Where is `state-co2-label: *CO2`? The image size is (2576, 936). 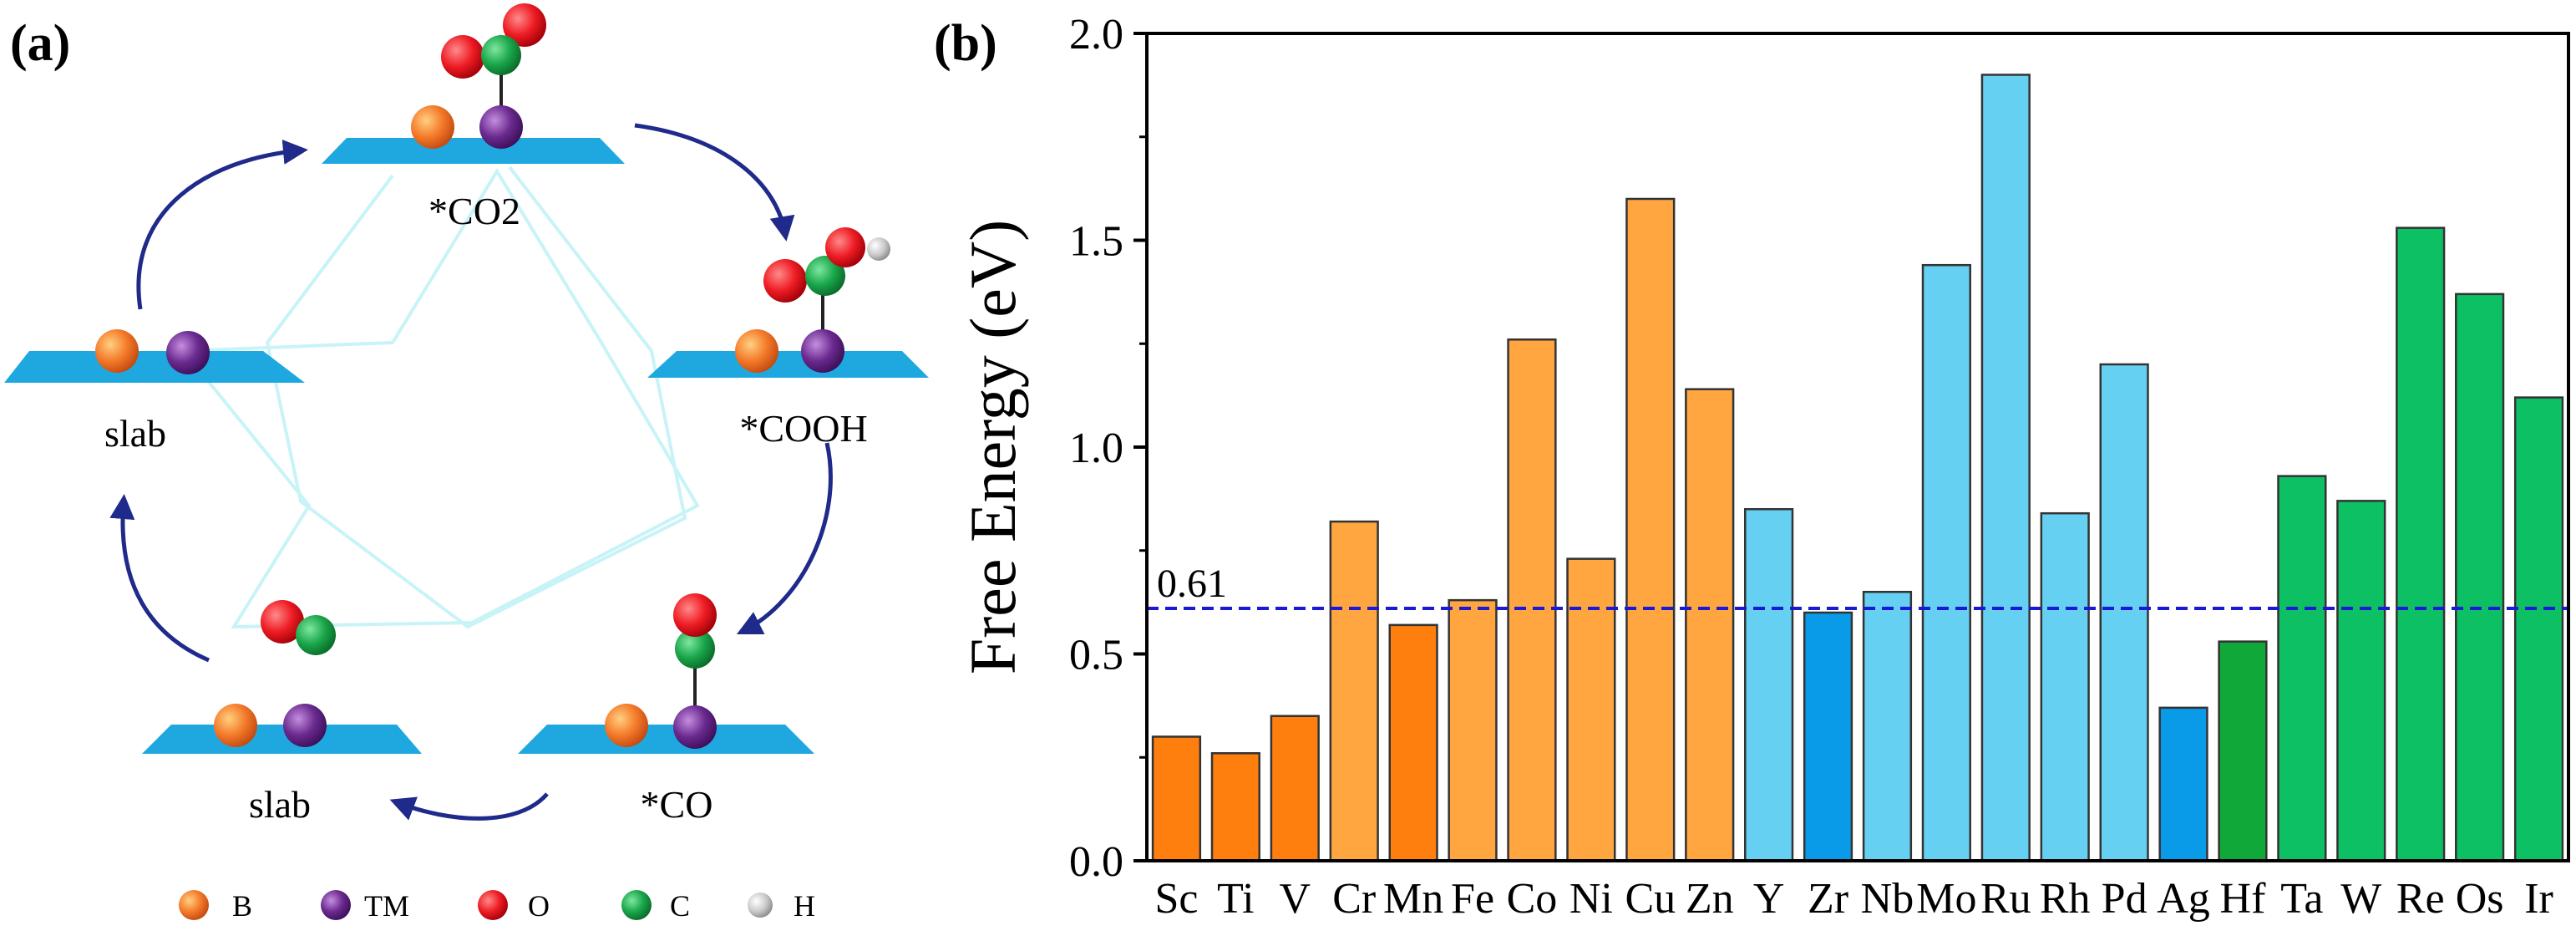
state-co2-label: *CO2 is located at coordinates (474, 211).